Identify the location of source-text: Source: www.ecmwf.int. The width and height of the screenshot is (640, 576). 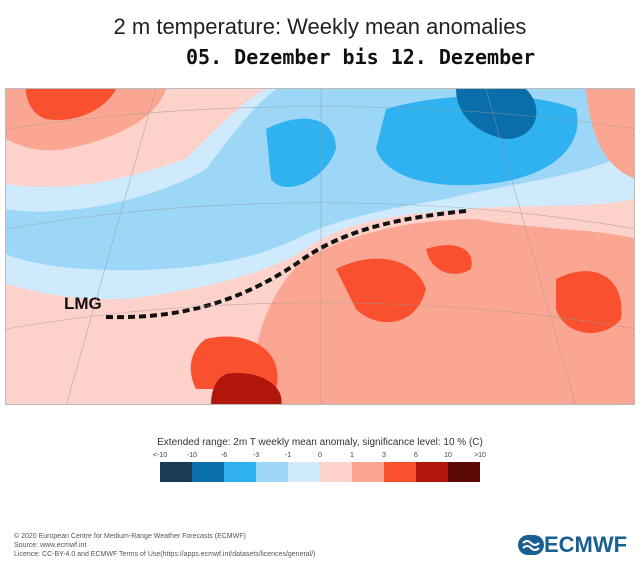
(50, 545).